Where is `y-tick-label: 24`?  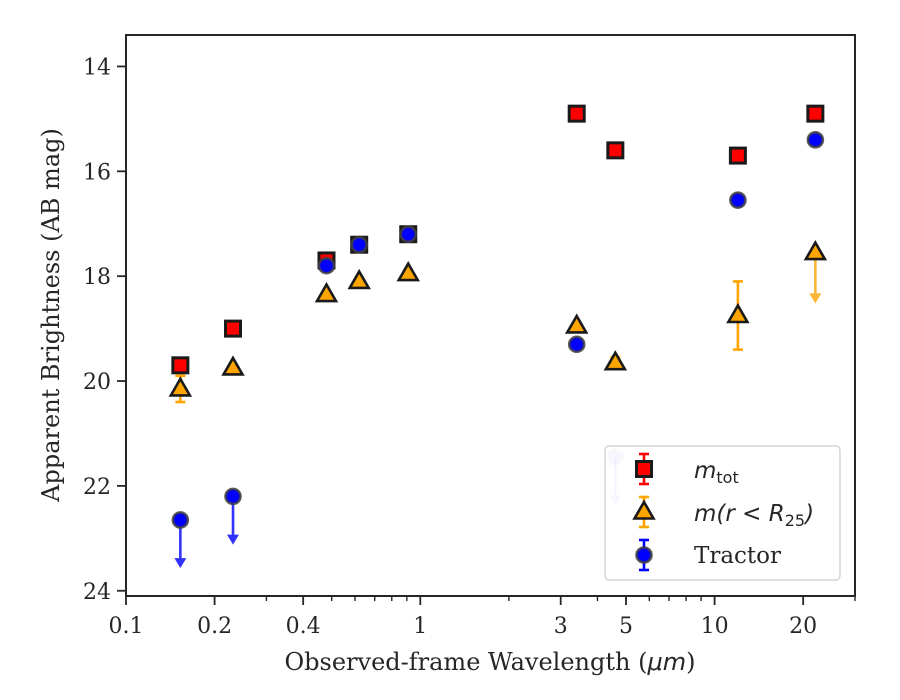 y-tick-label: 24 is located at coordinates (97, 592).